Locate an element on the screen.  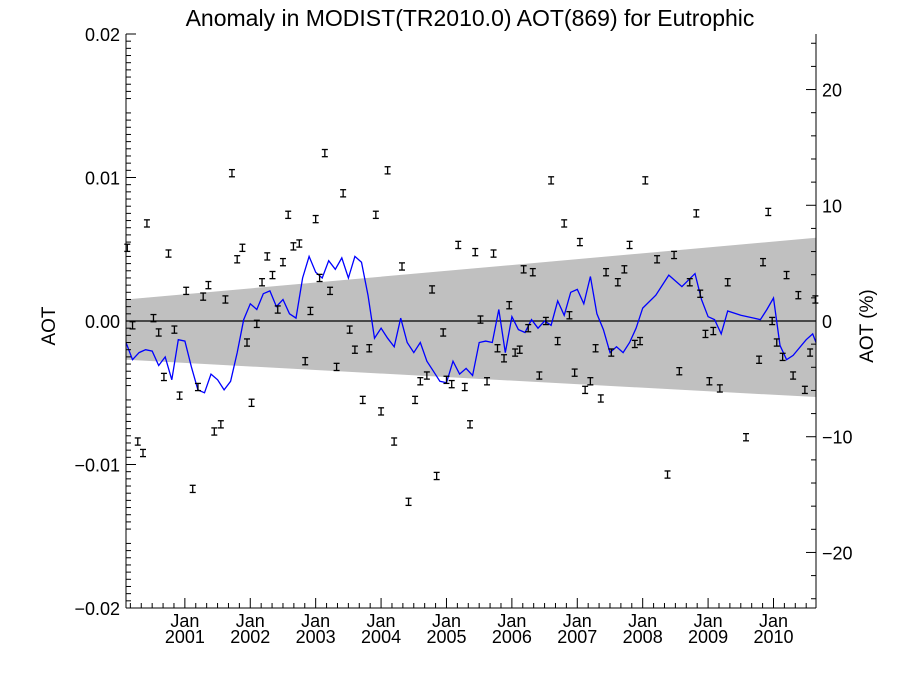
x-tick-label-year: 2006 is located at coordinates (512, 637).